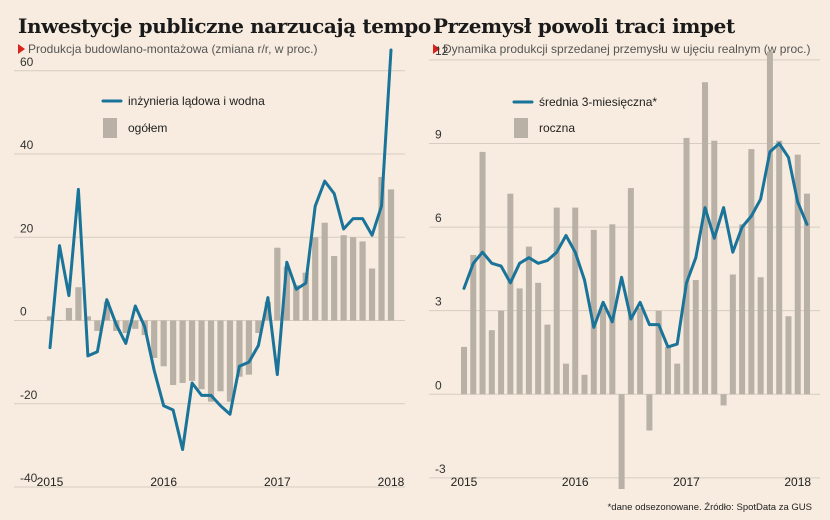  Describe the element at coordinates (27, 62) in the screenshot. I see `y-tick-label: 60` at that location.